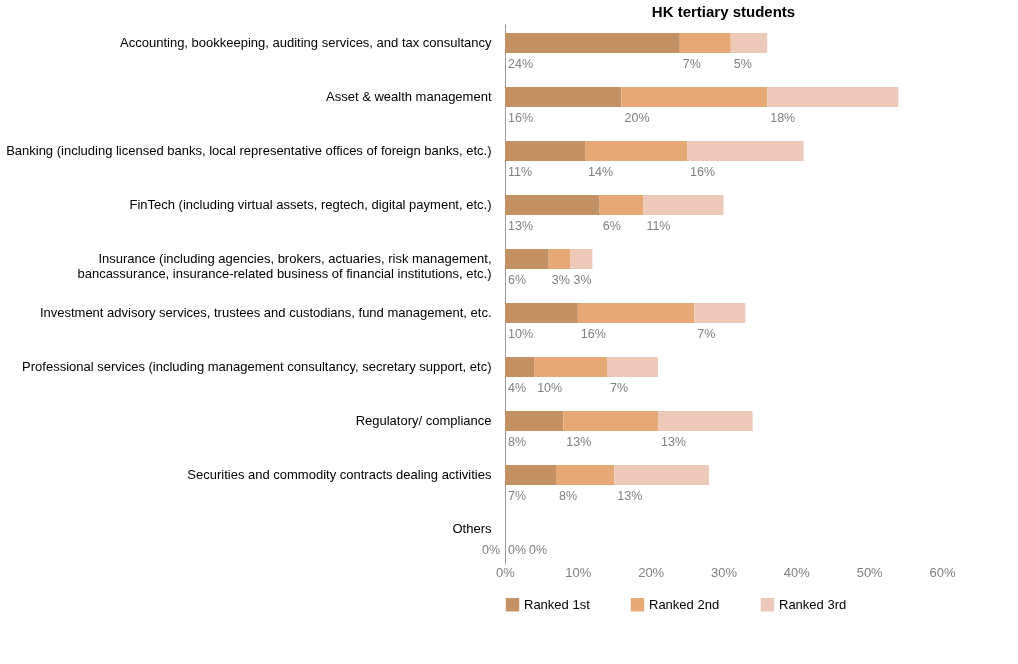 The image size is (1018, 664). I want to click on y-tick-label: Others, so click(472, 528).